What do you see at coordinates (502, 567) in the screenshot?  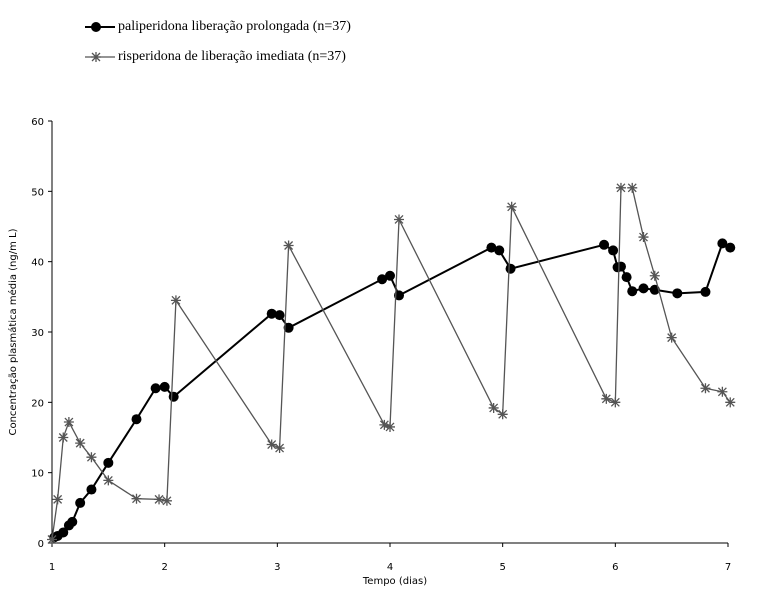 I see `x-tick-label: 5` at bounding box center [502, 567].